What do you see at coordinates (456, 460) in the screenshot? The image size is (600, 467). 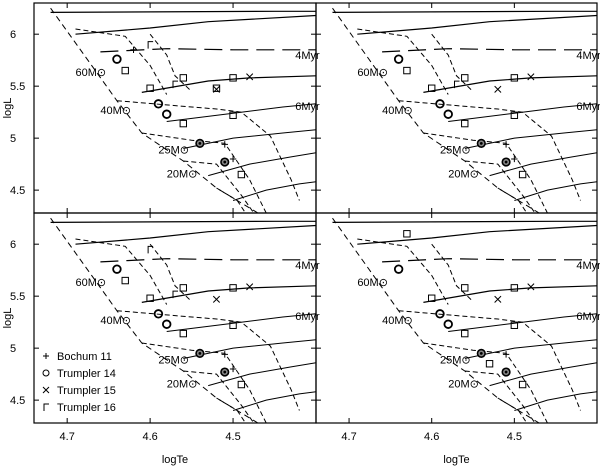 I see `x-axis-label: logTe` at bounding box center [456, 460].